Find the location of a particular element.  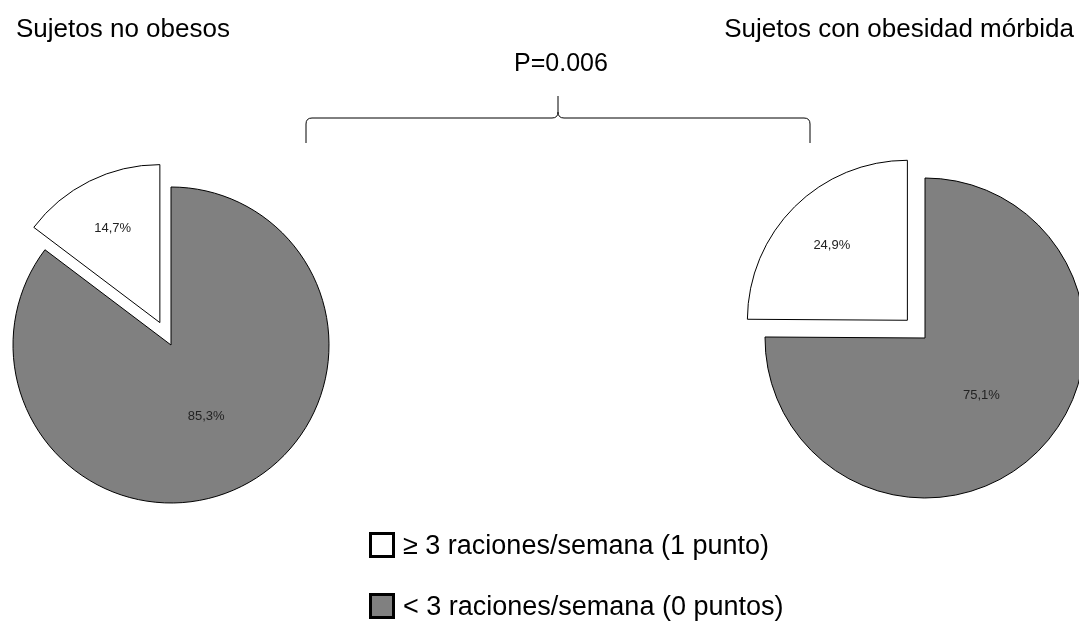

legend-label: < 3 raciones/semana (0 puntos) is located at coordinates (593, 606).